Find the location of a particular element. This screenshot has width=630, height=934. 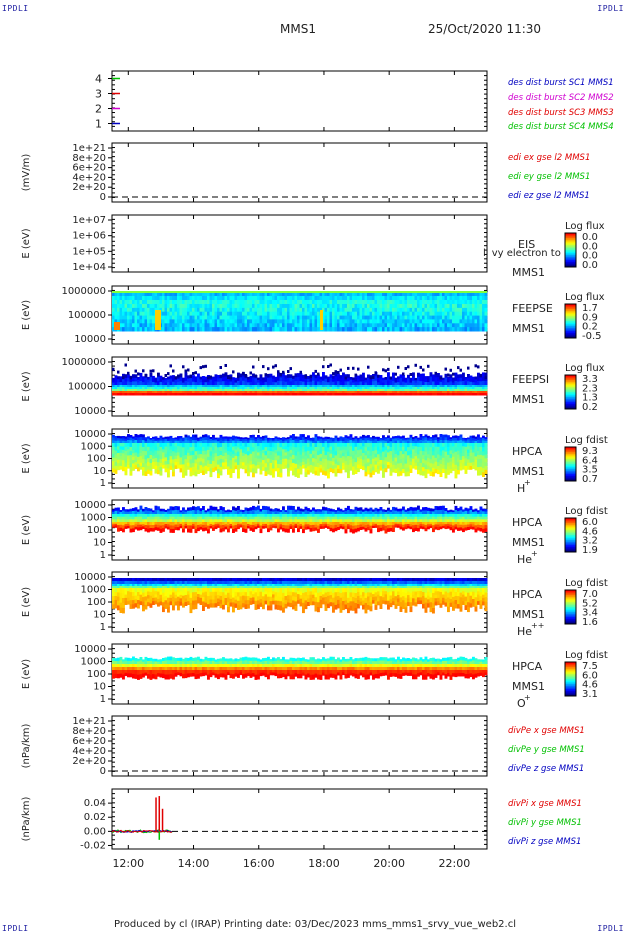

colorbar-cell is located at coordinates (570, 480).